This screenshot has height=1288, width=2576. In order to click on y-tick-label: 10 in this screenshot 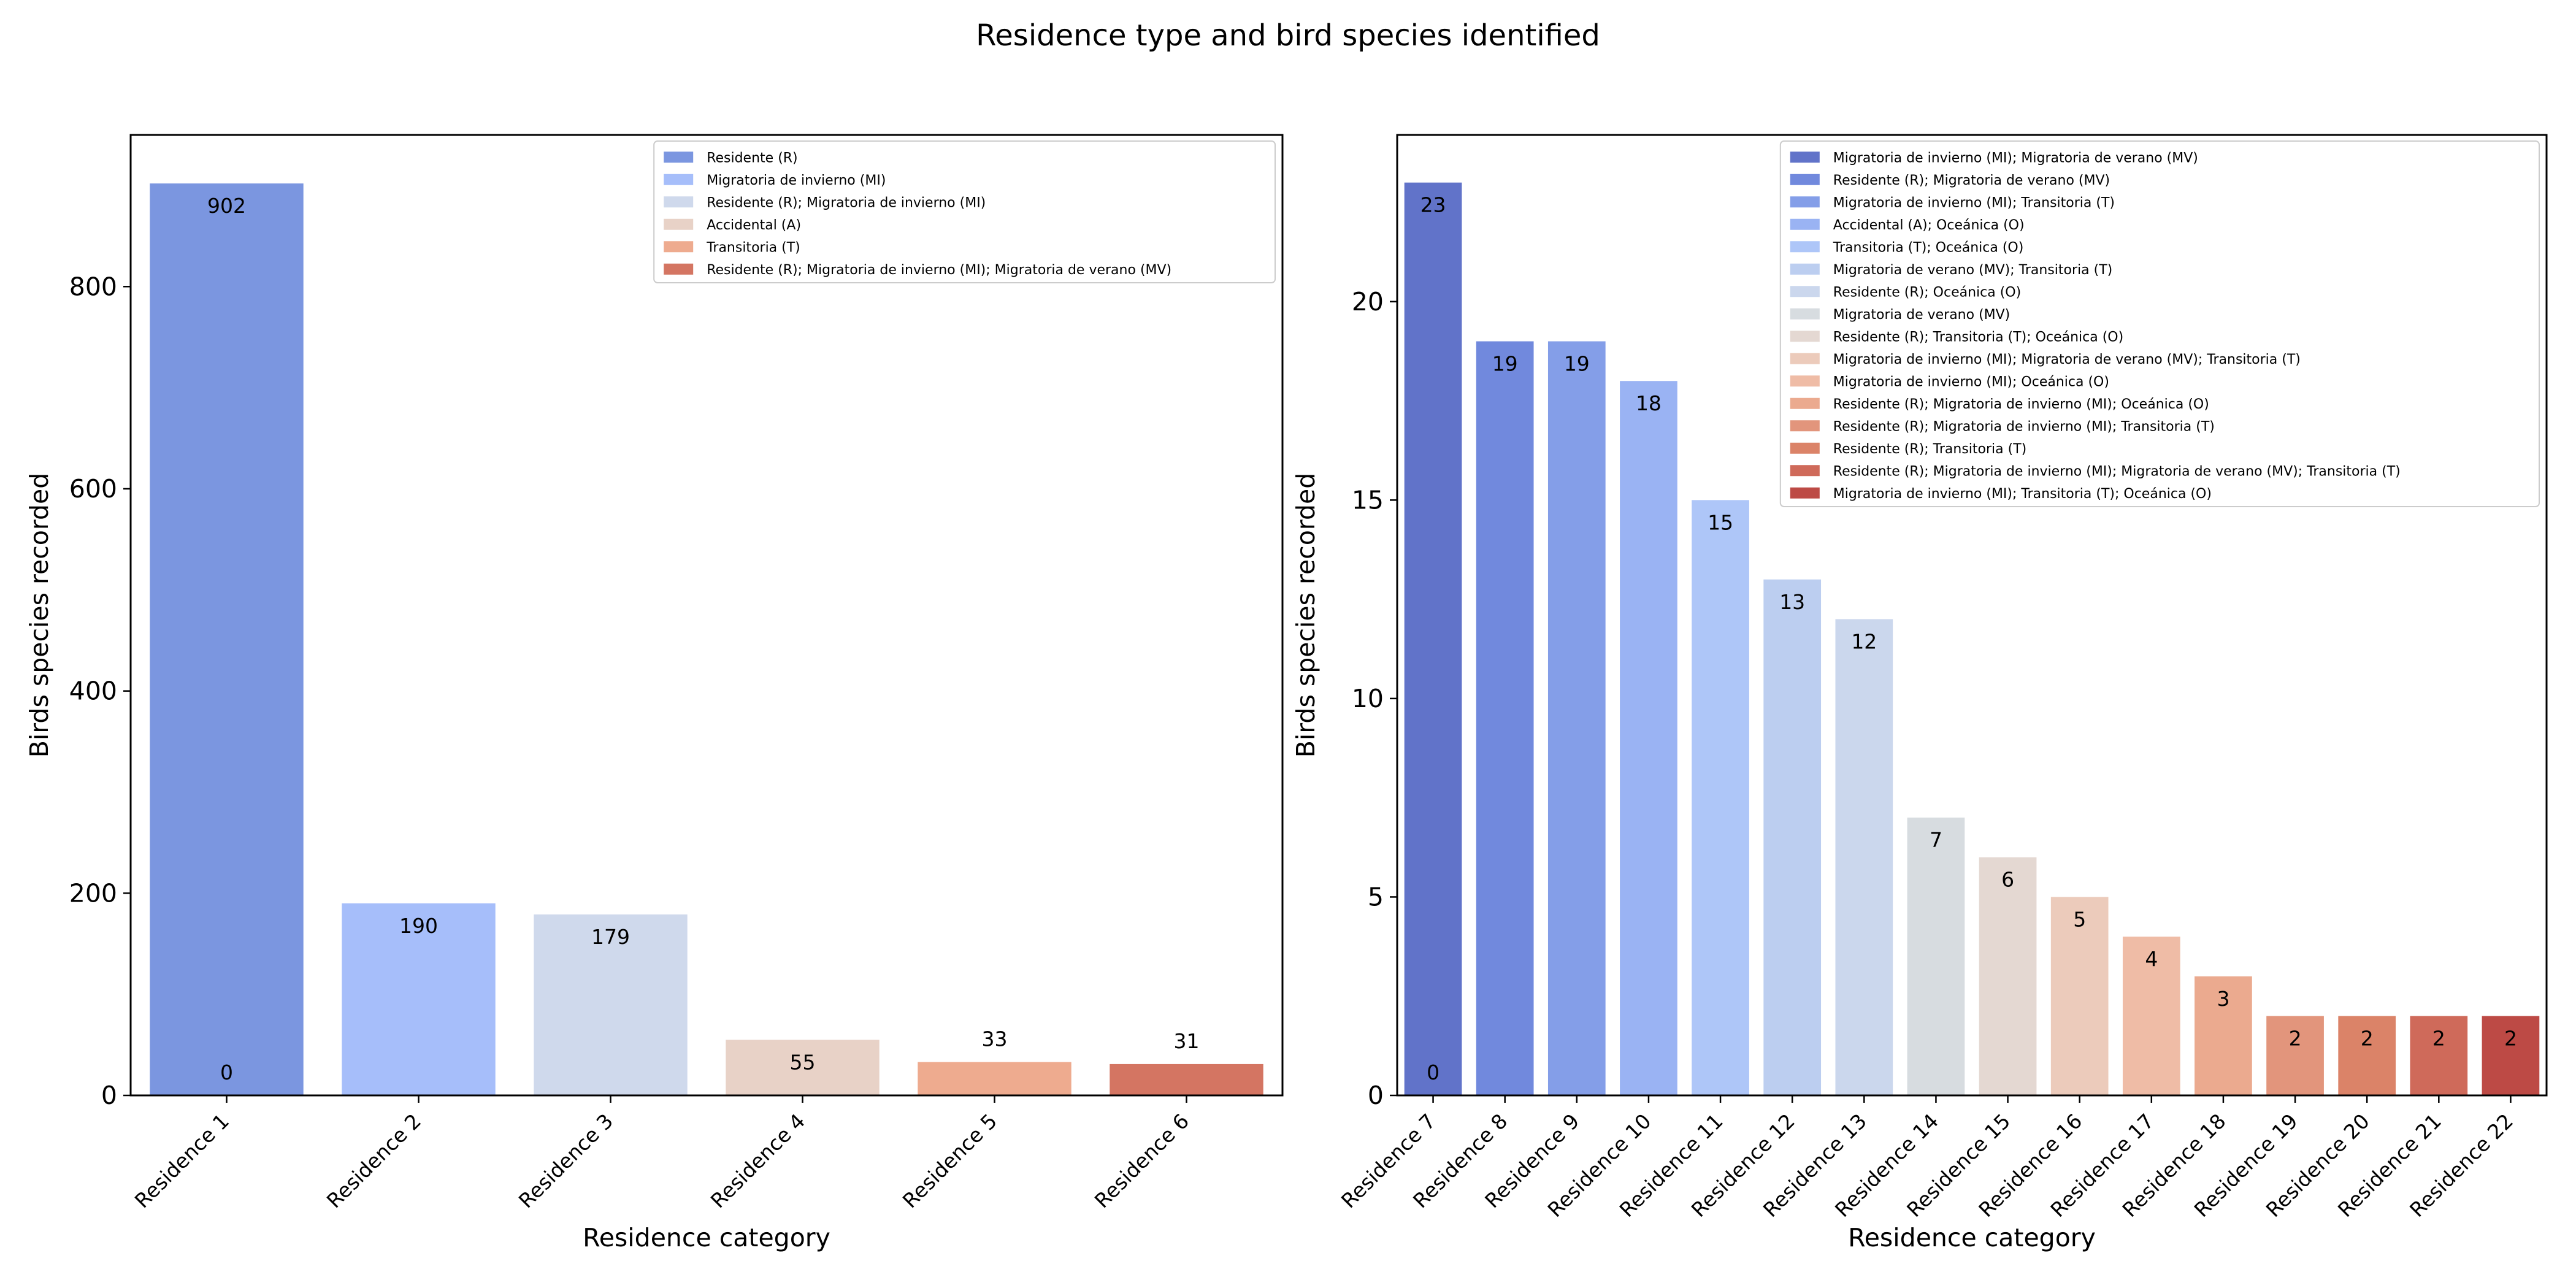, I will do `click(1368, 698)`.